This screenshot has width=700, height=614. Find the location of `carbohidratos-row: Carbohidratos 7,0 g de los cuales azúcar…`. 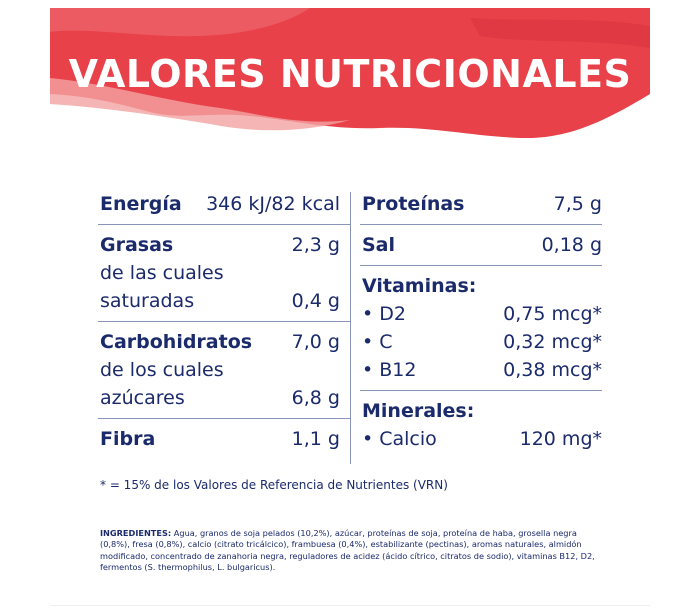

carbohidratos-row: Carbohidratos 7,0 g de los cuales azúcar… is located at coordinates (220, 370).